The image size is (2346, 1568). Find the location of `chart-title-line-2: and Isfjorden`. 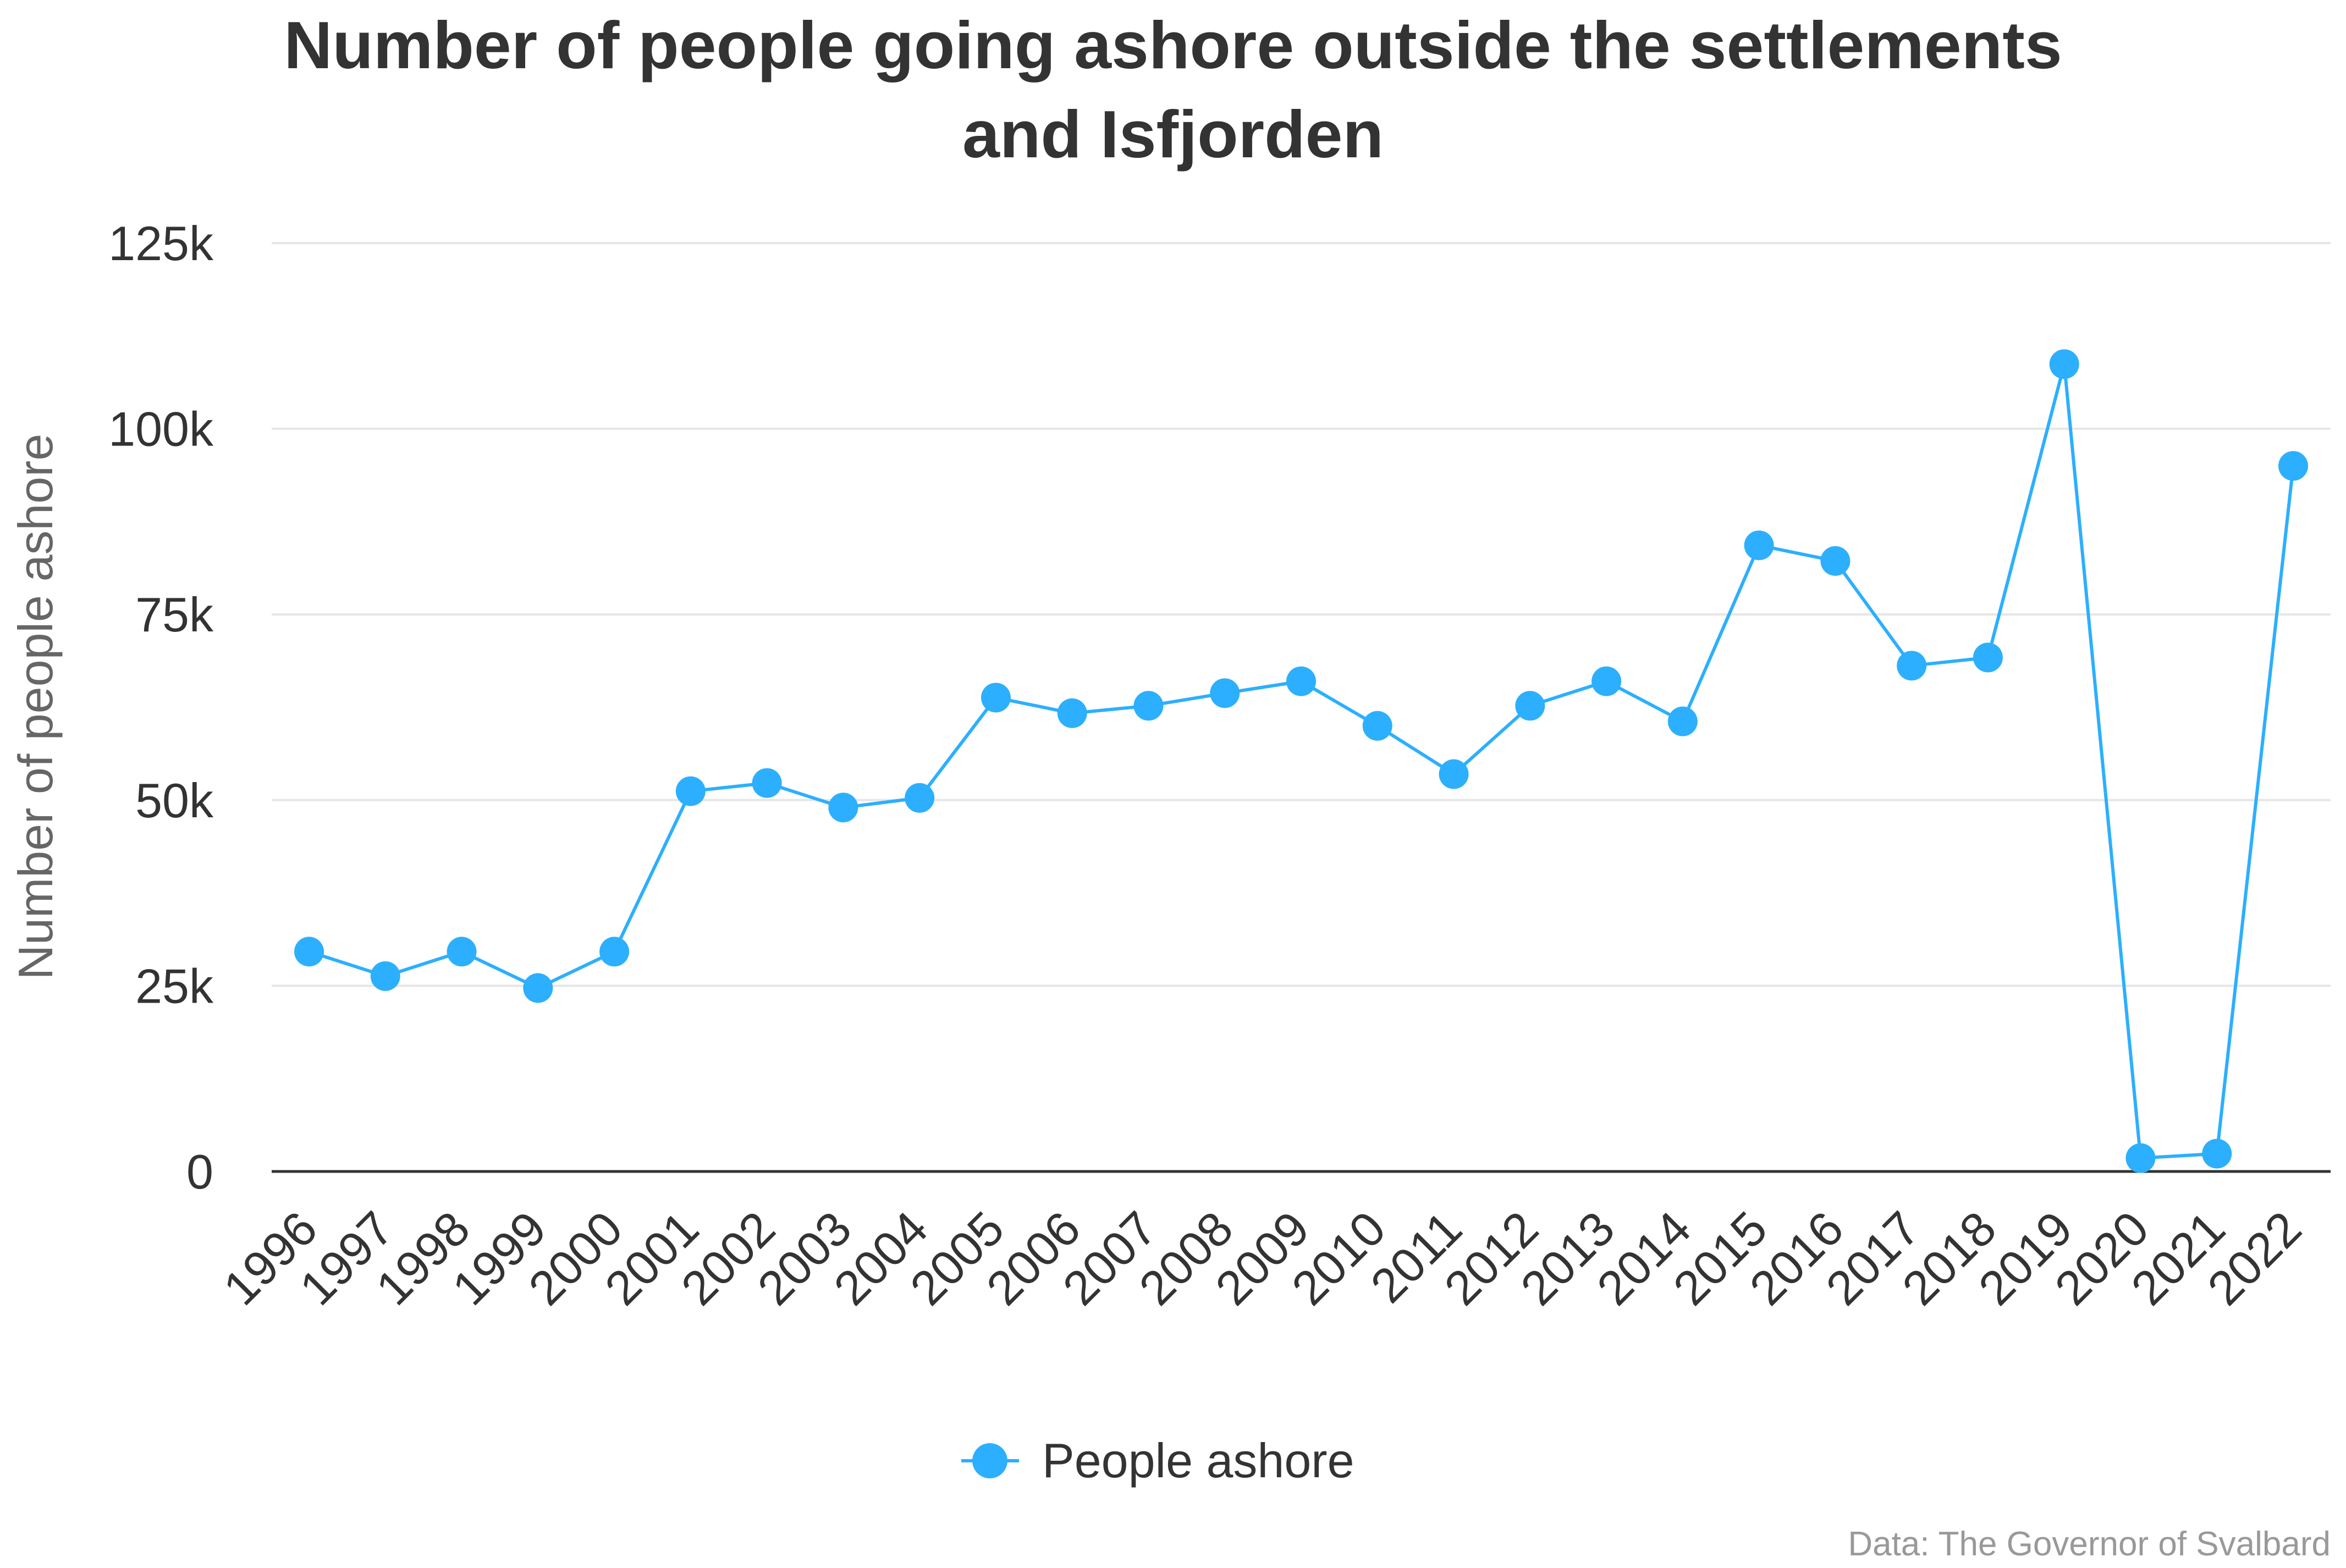

chart-title-line-2: and Isfjorden is located at coordinates (1173, 135).